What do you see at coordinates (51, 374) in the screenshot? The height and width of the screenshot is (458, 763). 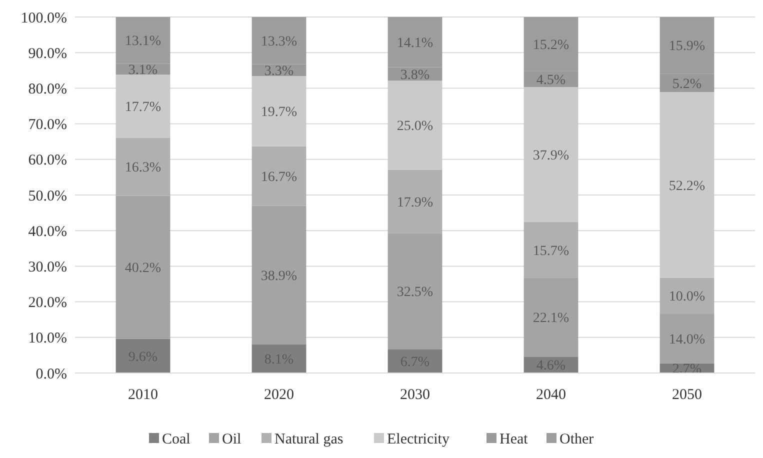 I see `y-tick-label: 0.0%` at bounding box center [51, 374].